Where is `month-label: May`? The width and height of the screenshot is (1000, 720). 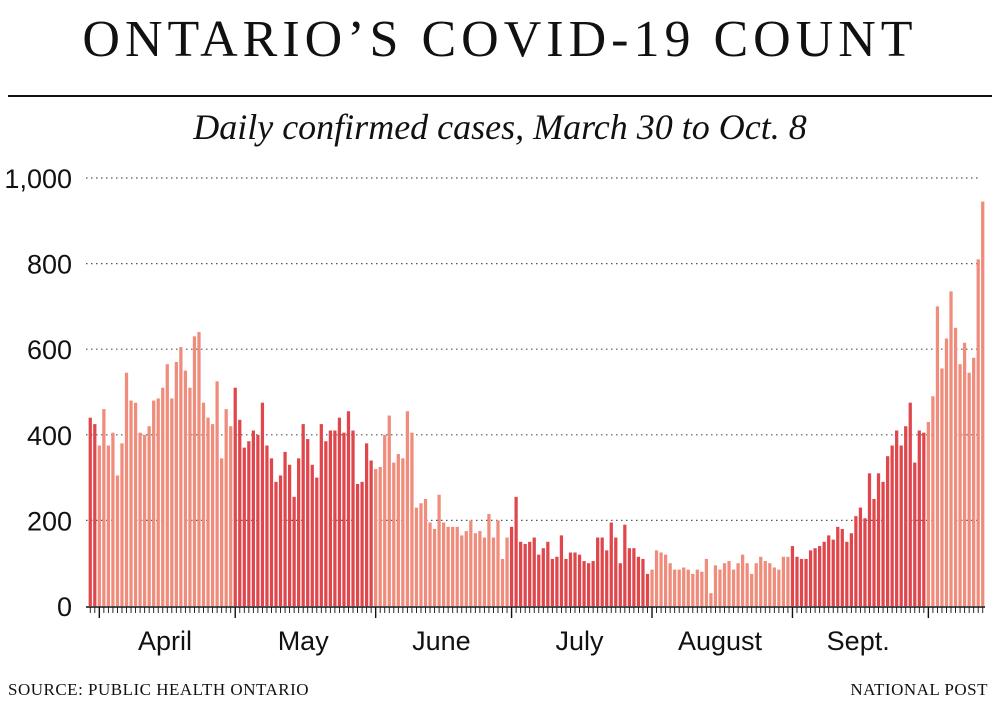 month-label: May is located at coordinates (304, 641).